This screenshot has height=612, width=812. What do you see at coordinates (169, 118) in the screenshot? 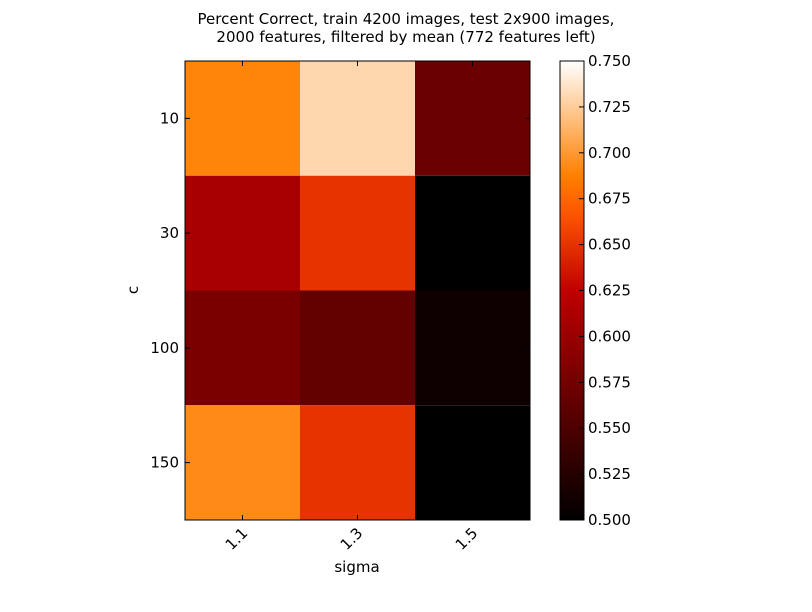
I see `y-tick-label: 10` at bounding box center [169, 118].